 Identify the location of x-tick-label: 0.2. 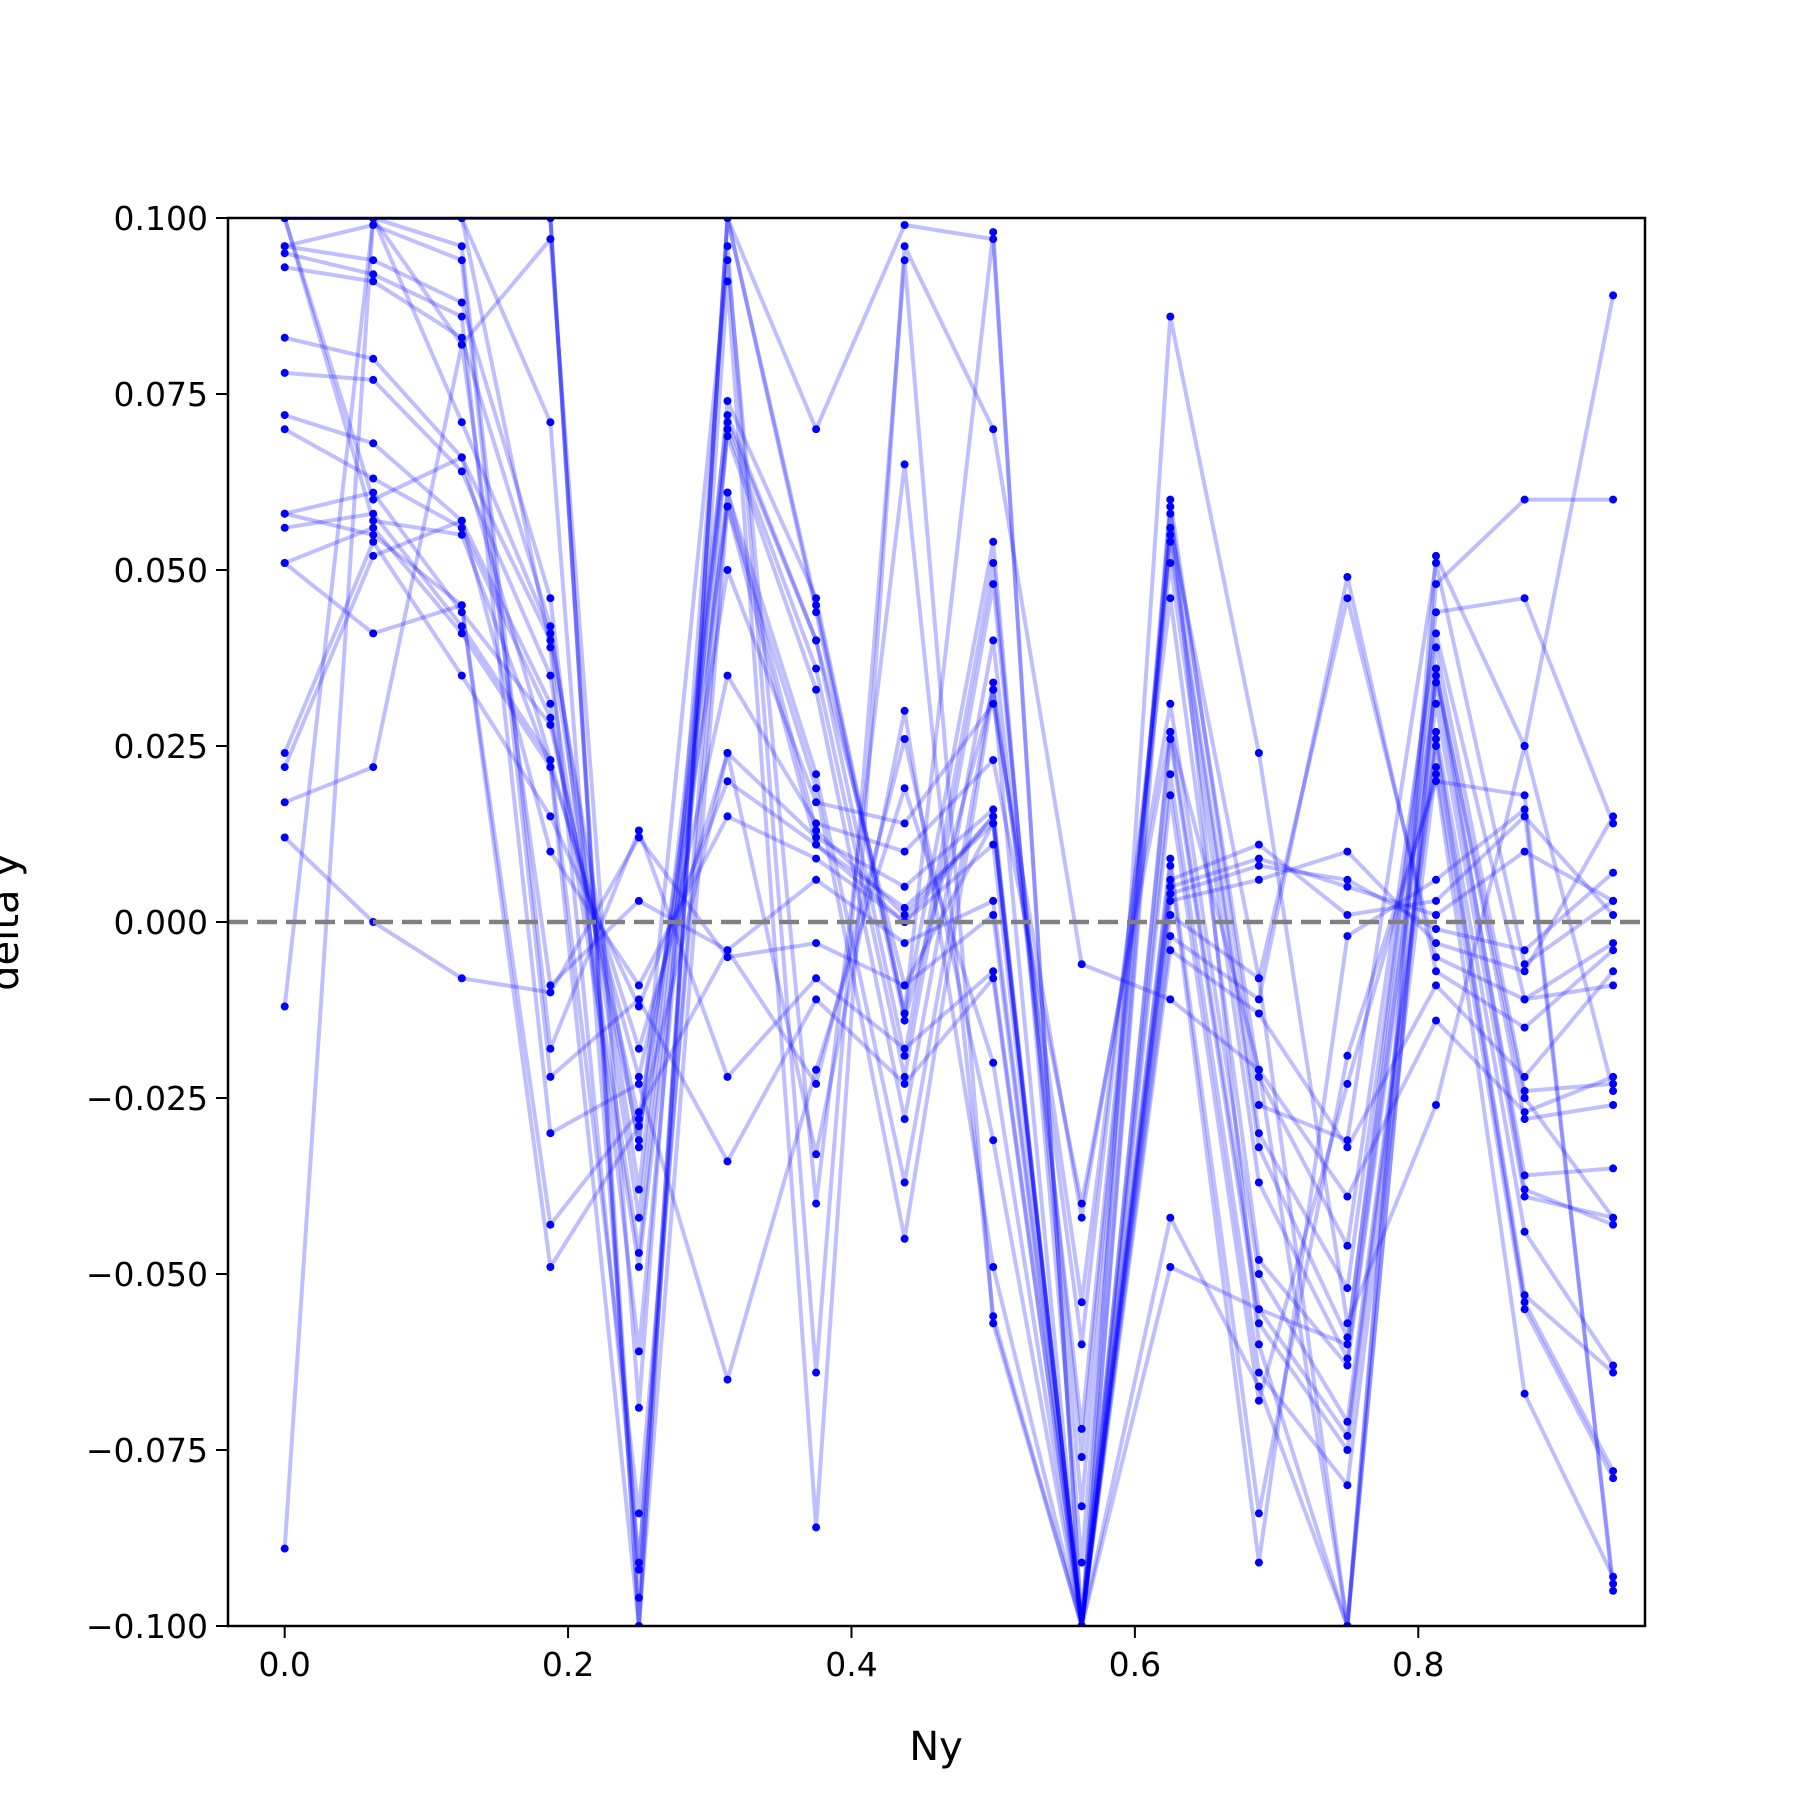
(568, 1664).